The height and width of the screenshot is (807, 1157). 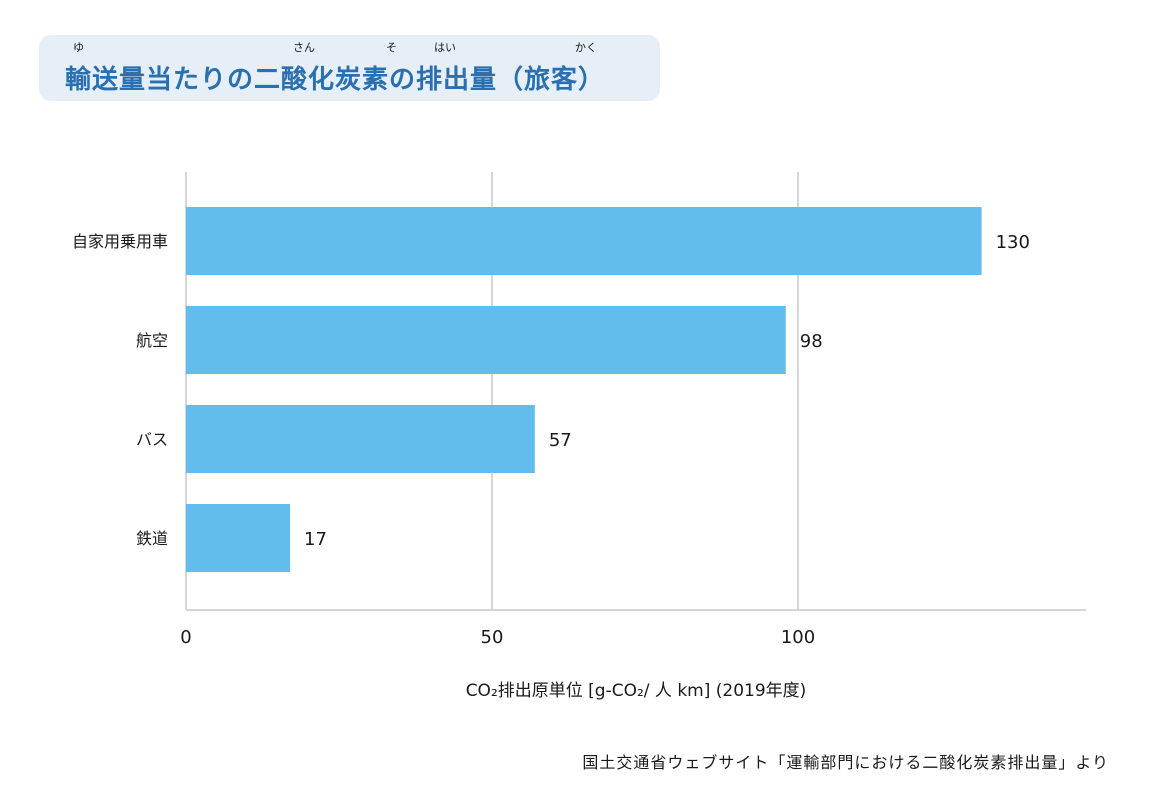 What do you see at coordinates (152, 340) in the screenshot?
I see `category-label-1: 航空` at bounding box center [152, 340].